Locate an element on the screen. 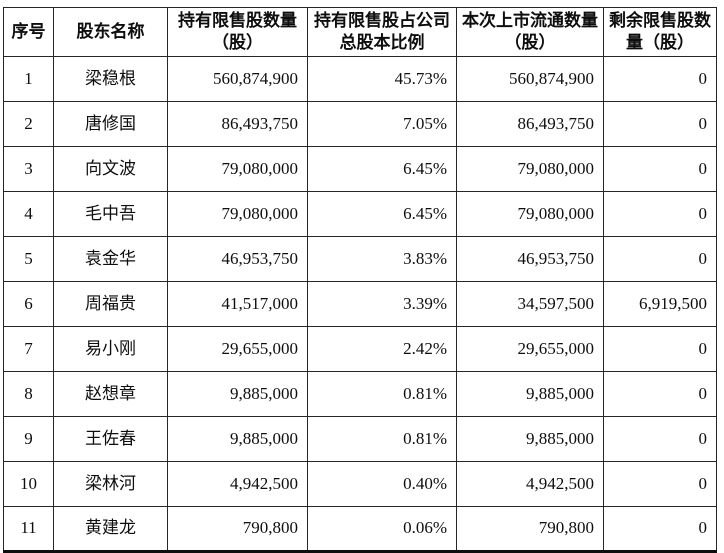 The width and height of the screenshot is (724, 553). cell-held: 4,942,500 is located at coordinates (237, 484).